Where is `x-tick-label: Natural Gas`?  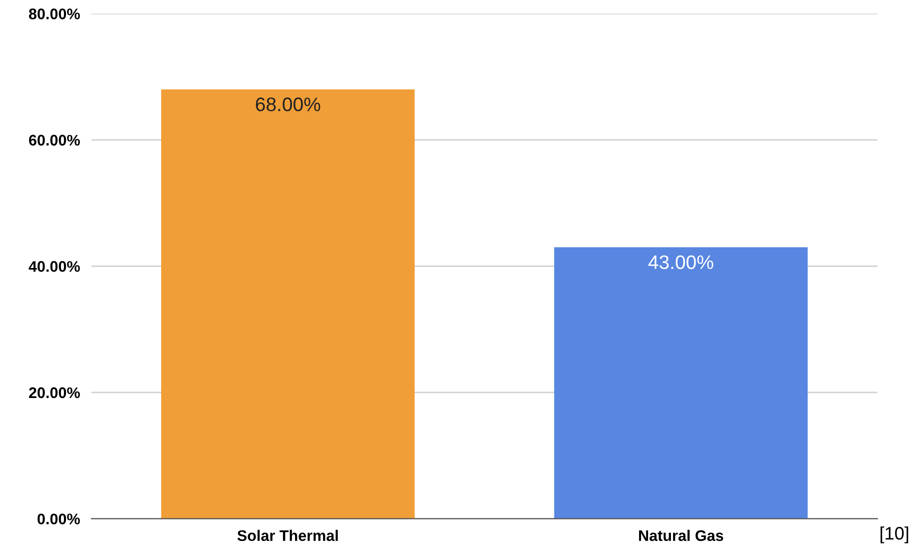 x-tick-label: Natural Gas is located at coordinates (681, 536).